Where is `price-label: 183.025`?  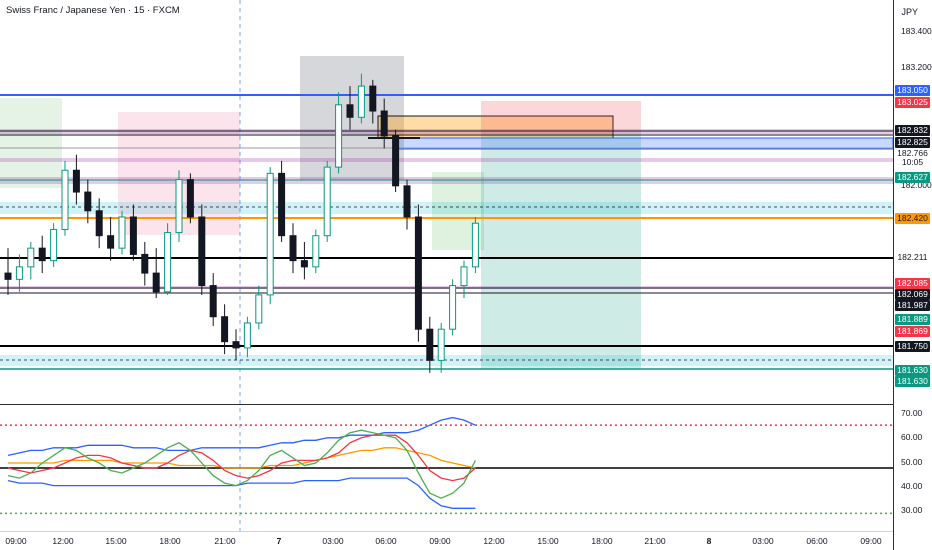
price-label: 183.025 is located at coordinates (912, 102).